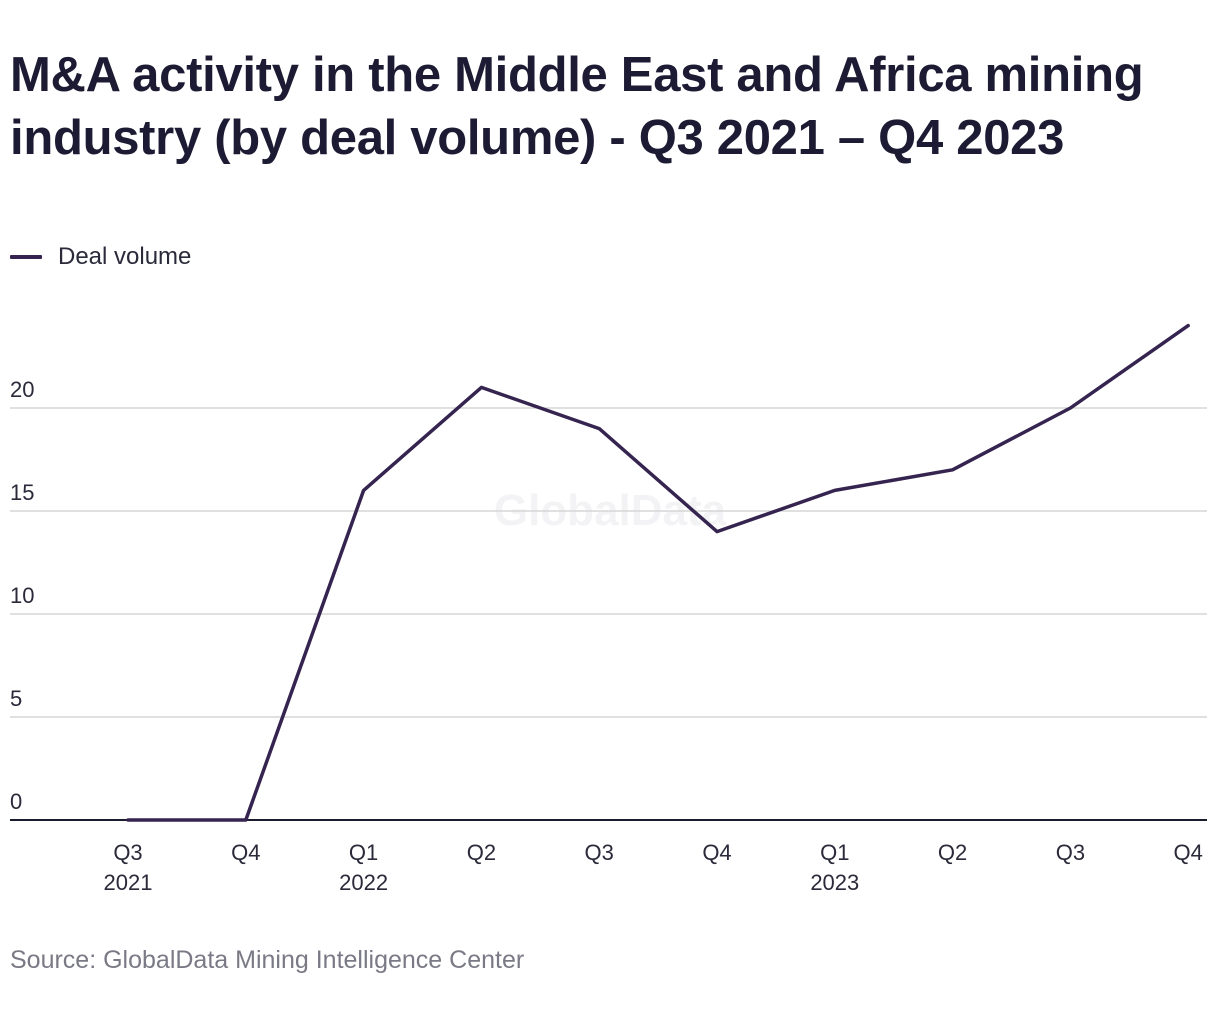 The width and height of the screenshot is (1220, 1020). What do you see at coordinates (22, 389) in the screenshot?
I see `y-tick-label: 20` at bounding box center [22, 389].